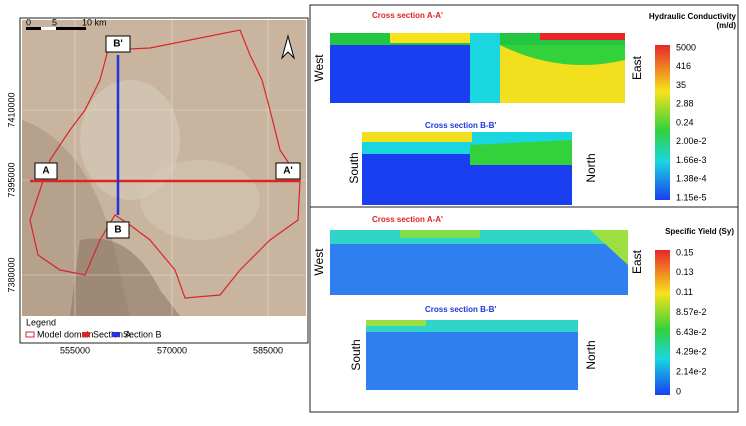 This screenshot has height=426, width=746. I want to click on colorbar-label: 1.15e-5, so click(691, 197).